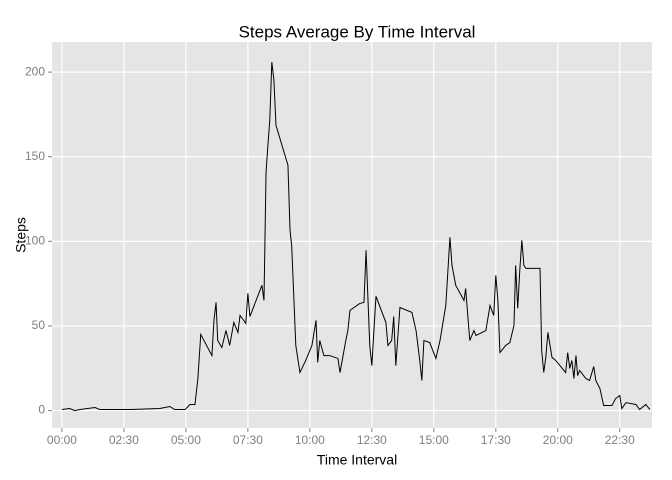 The width and height of the screenshot is (672, 480). I want to click on x-tick-label: 17:30, so click(496, 440).